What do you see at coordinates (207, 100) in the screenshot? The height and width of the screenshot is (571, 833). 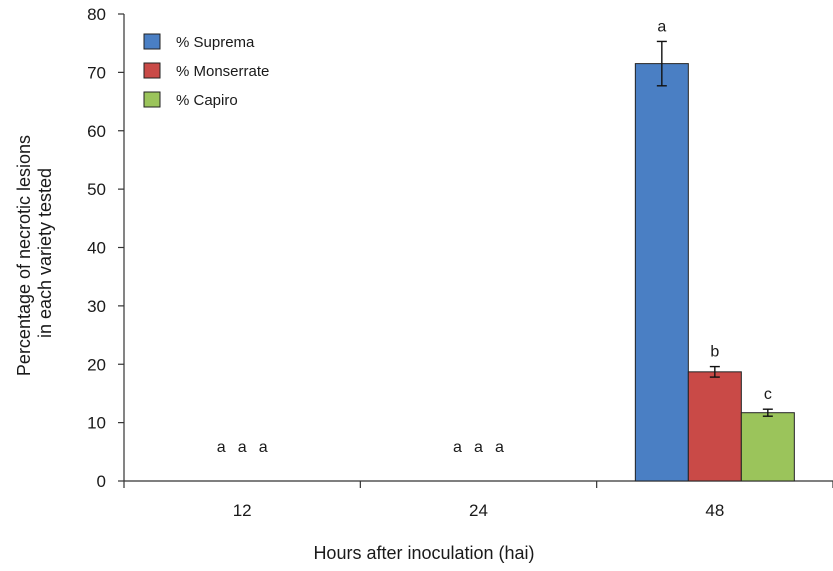 I see `legend-label: % Capiro` at bounding box center [207, 100].